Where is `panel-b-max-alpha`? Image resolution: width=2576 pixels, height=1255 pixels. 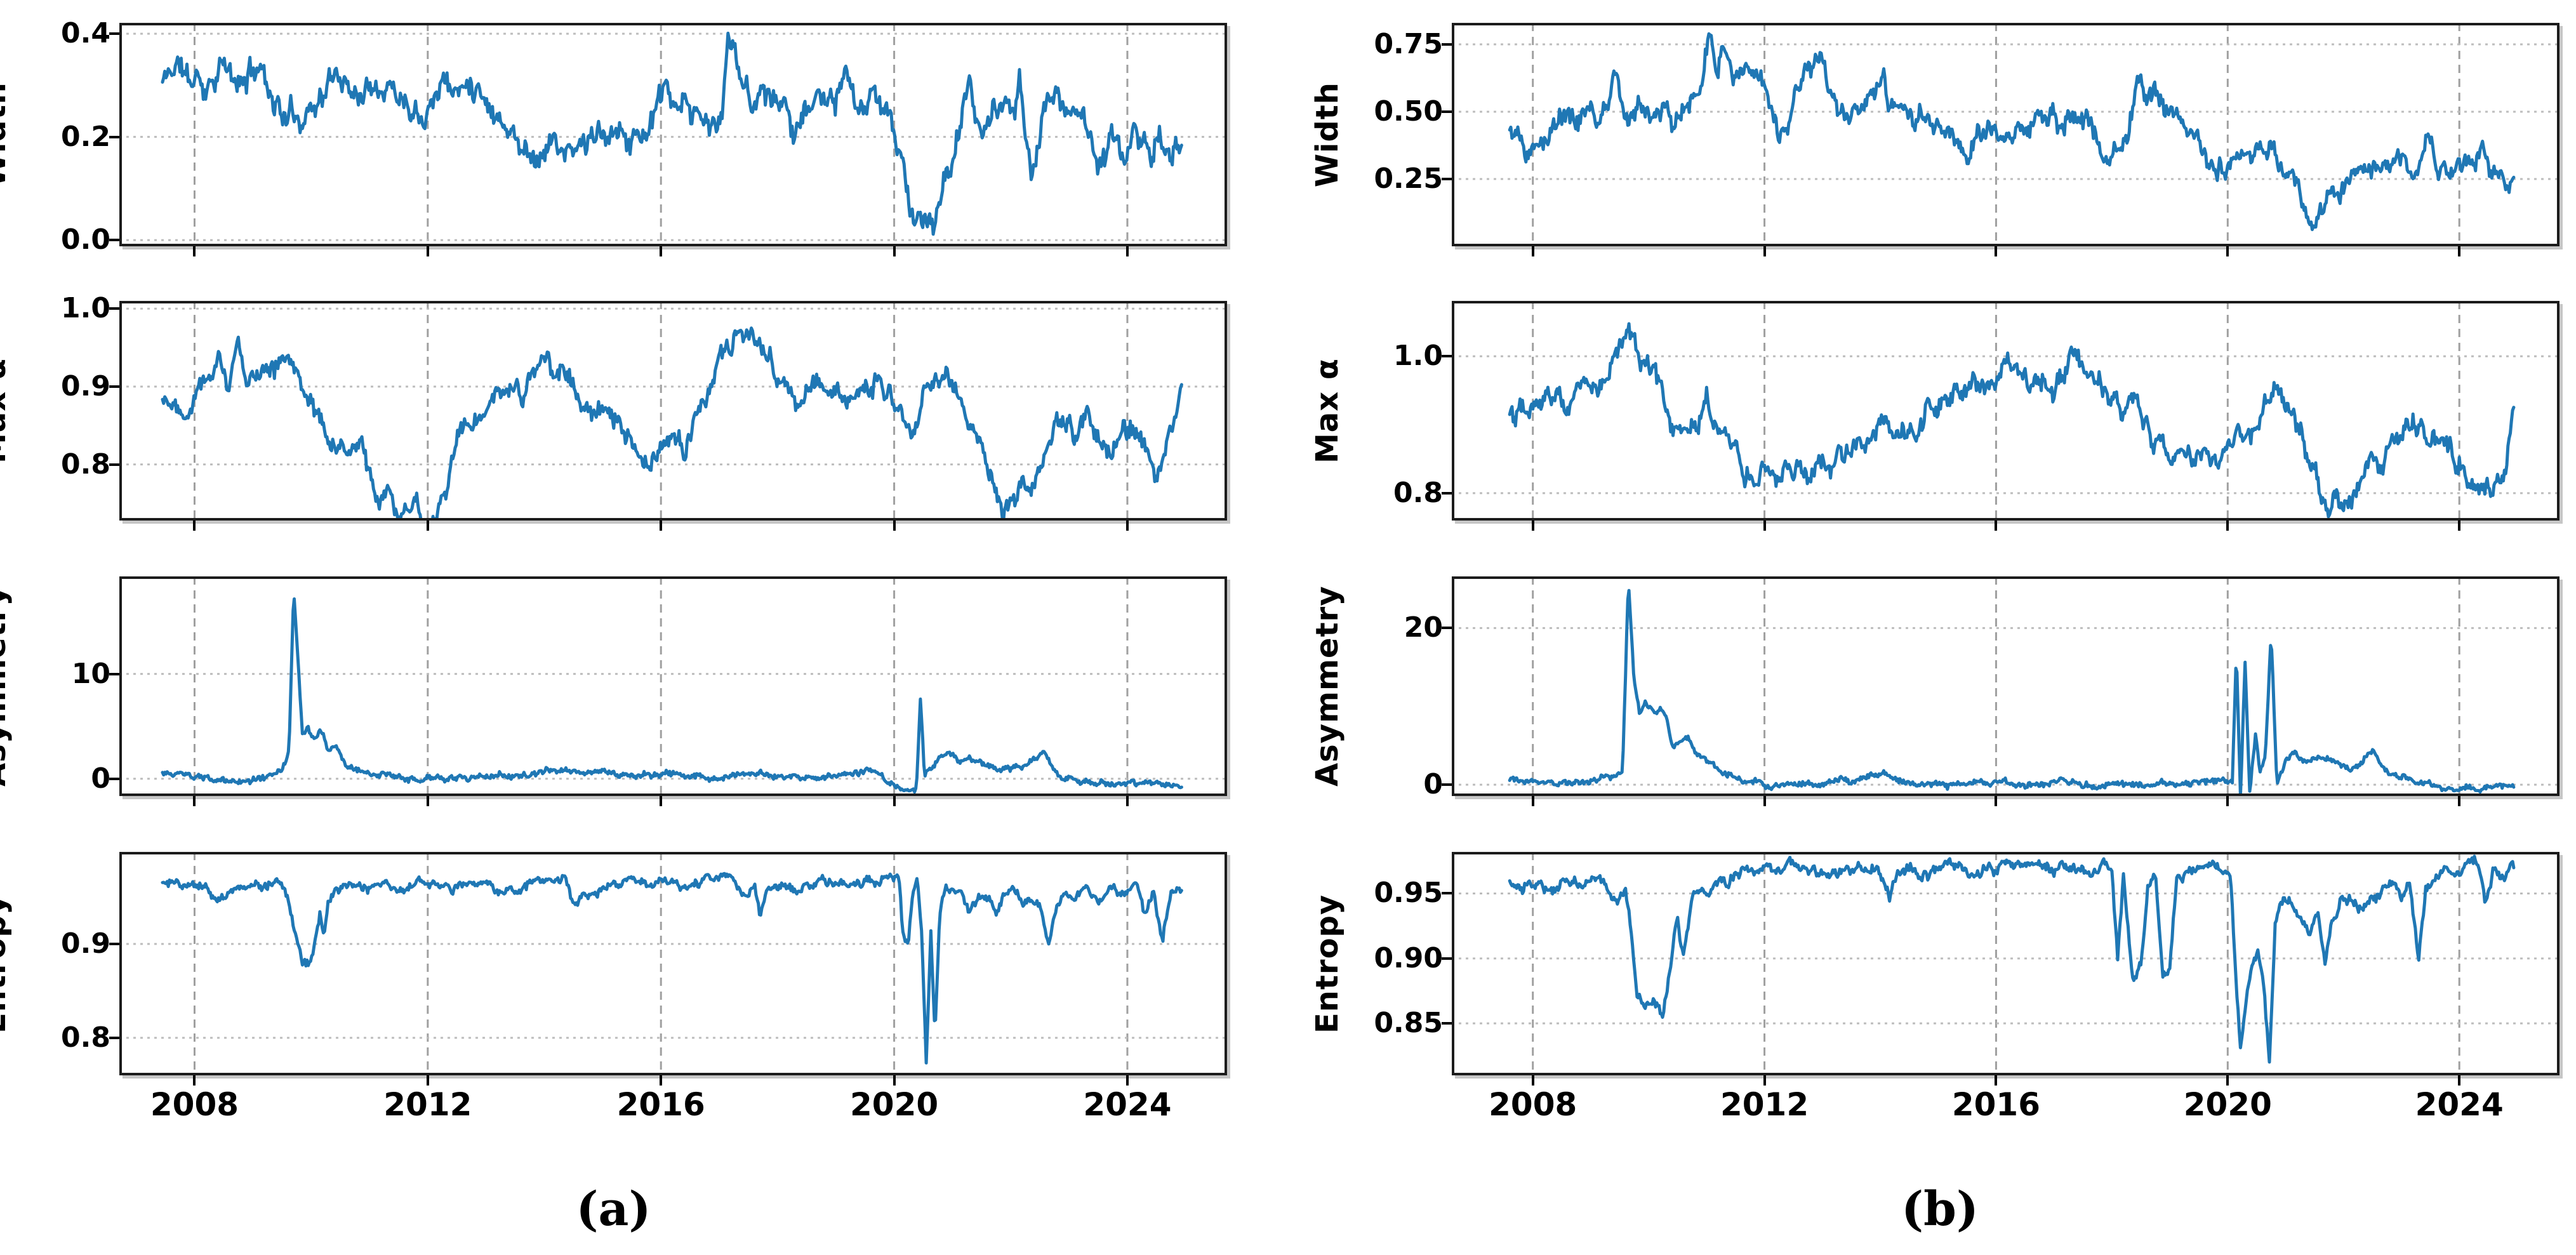
panel-b-max-alpha is located at coordinates (2005, 411).